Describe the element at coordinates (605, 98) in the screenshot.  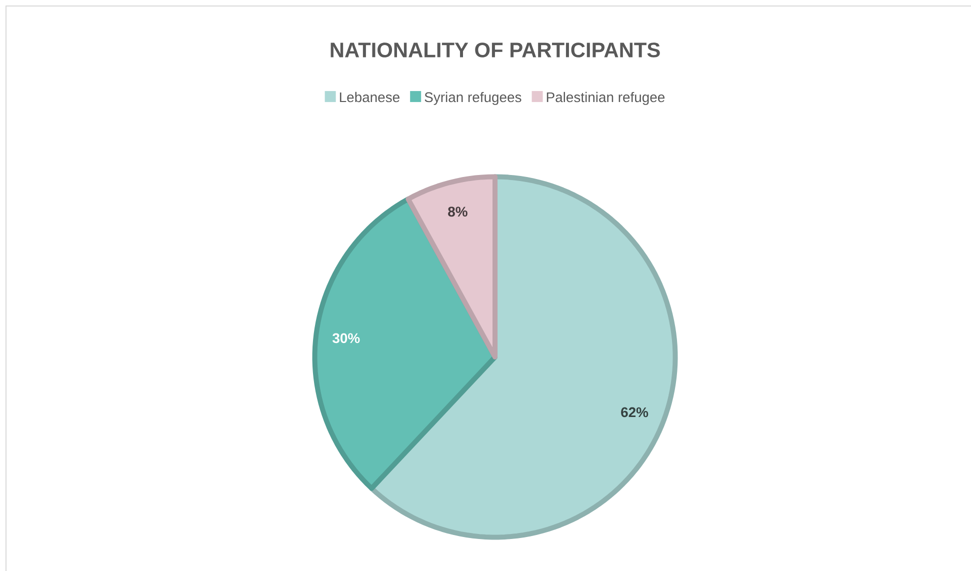
I see `legend-label: Palestinian refugee` at that location.